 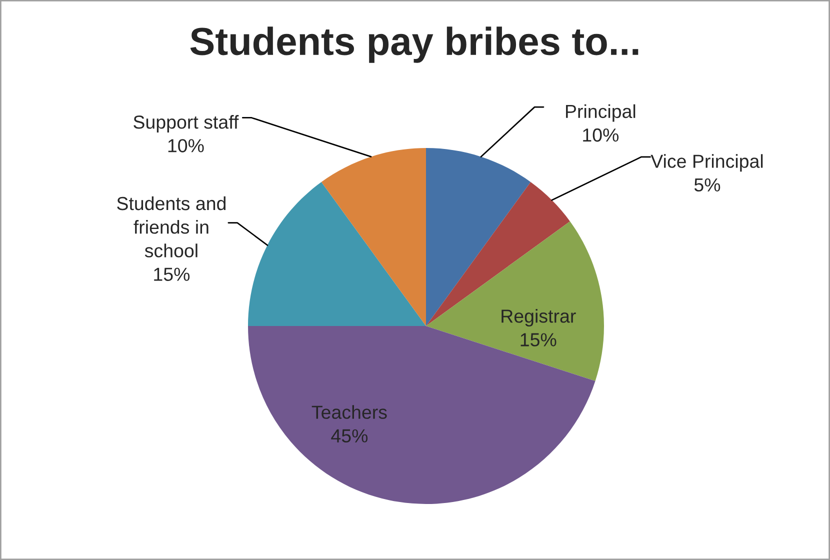 I want to click on slice-label: Principal, so click(x=601, y=113).